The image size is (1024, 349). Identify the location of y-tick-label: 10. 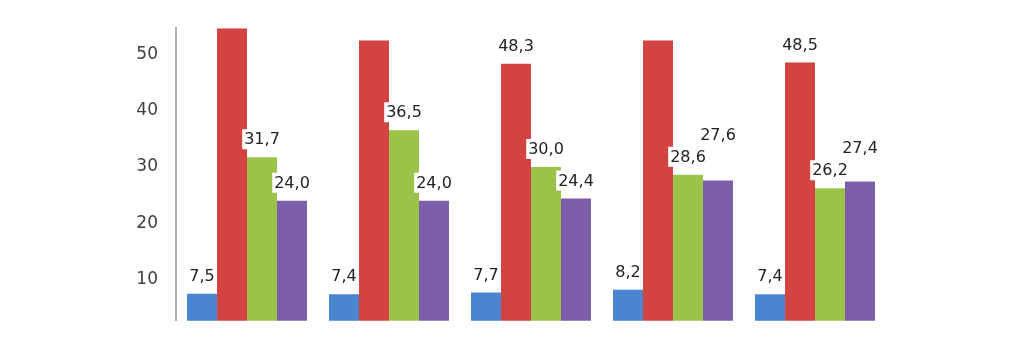
(147, 278).